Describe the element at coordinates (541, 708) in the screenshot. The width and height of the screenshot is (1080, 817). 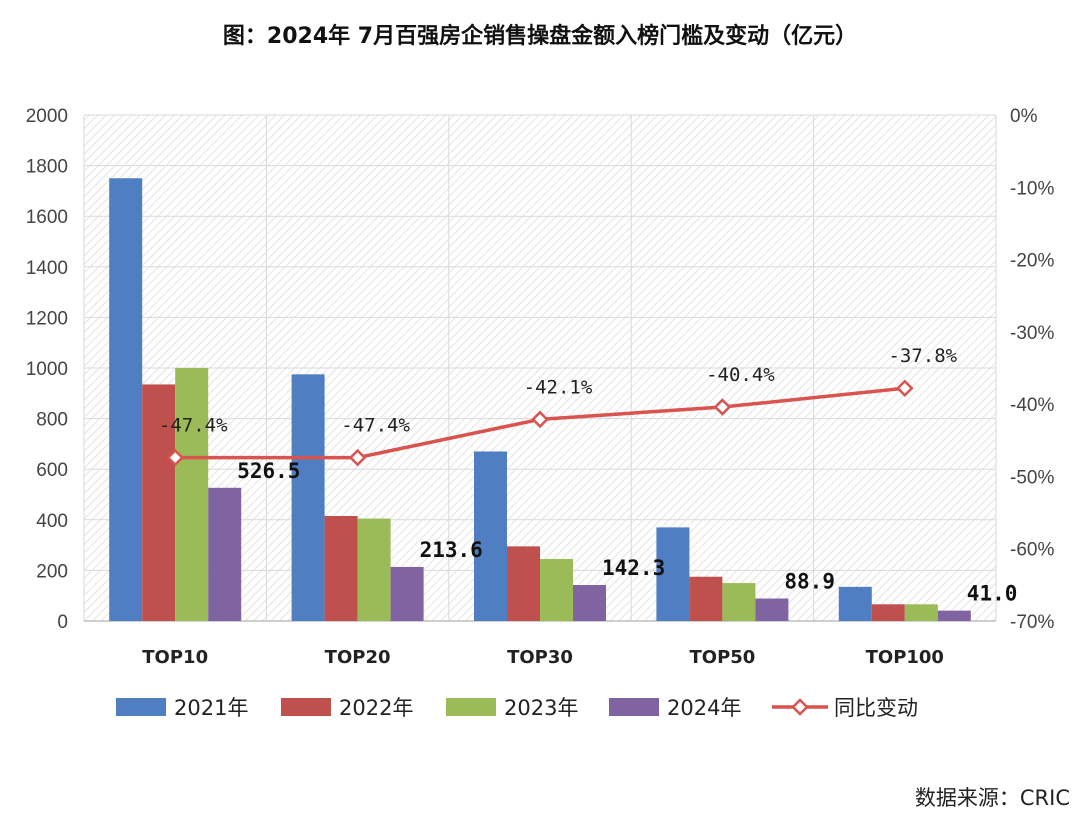
I see `legend-label: 2023年` at that location.